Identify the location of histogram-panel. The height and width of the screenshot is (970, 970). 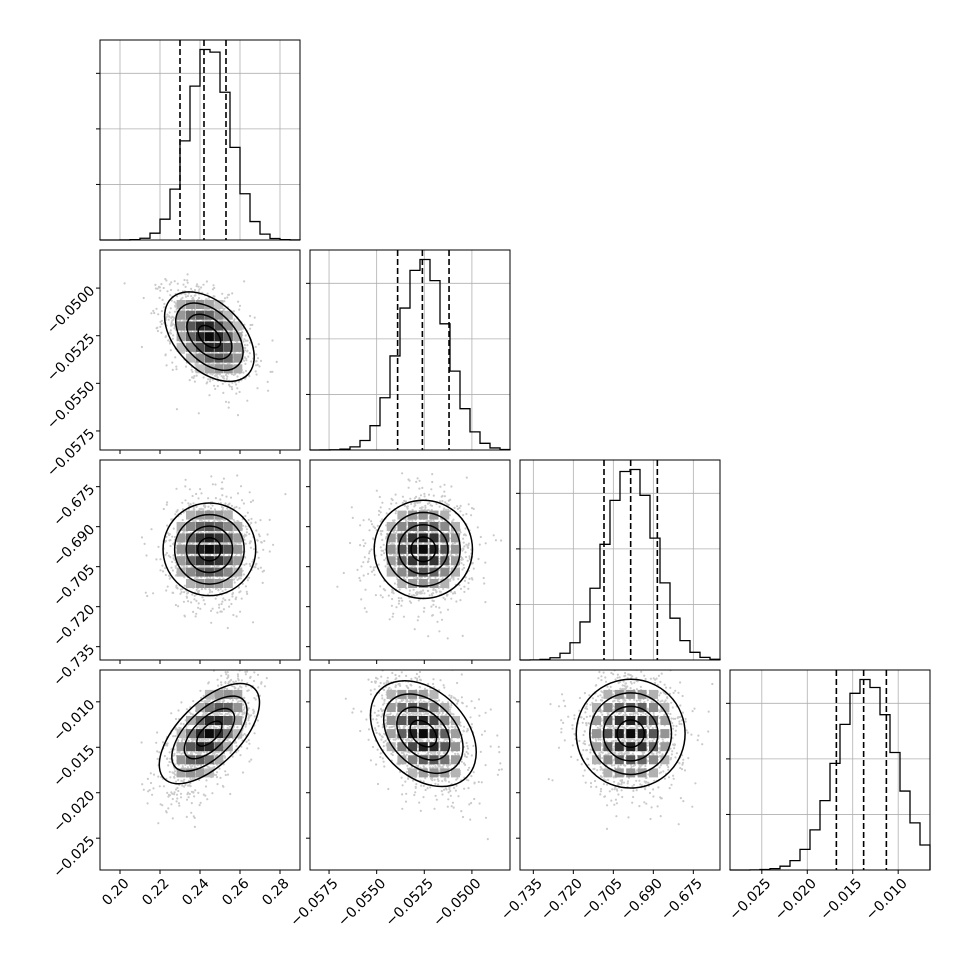
(618, 560).